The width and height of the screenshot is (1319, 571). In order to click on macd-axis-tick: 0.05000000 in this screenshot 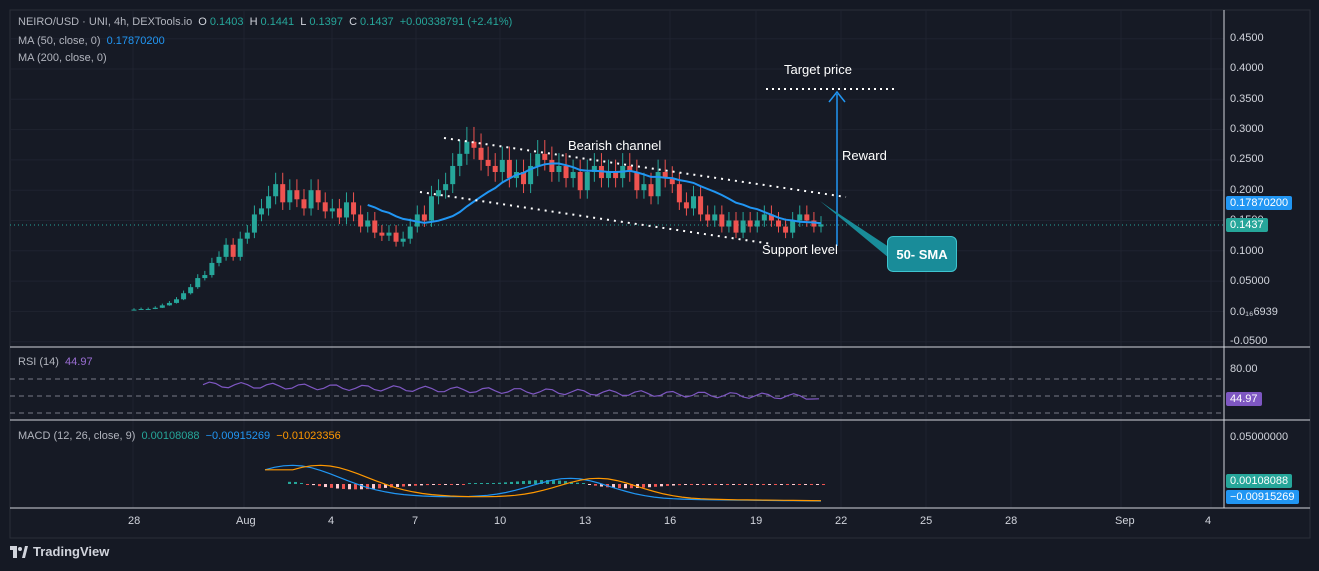, I will do `click(1259, 437)`.